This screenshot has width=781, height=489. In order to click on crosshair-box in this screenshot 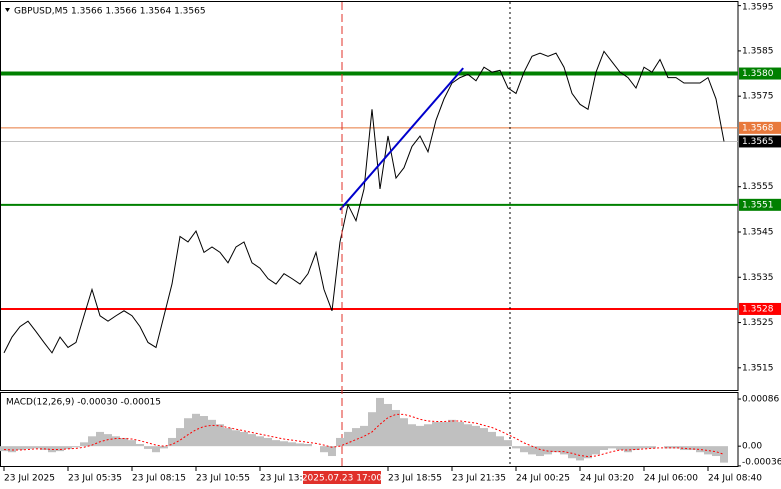, I will do `click(342, 477)`.